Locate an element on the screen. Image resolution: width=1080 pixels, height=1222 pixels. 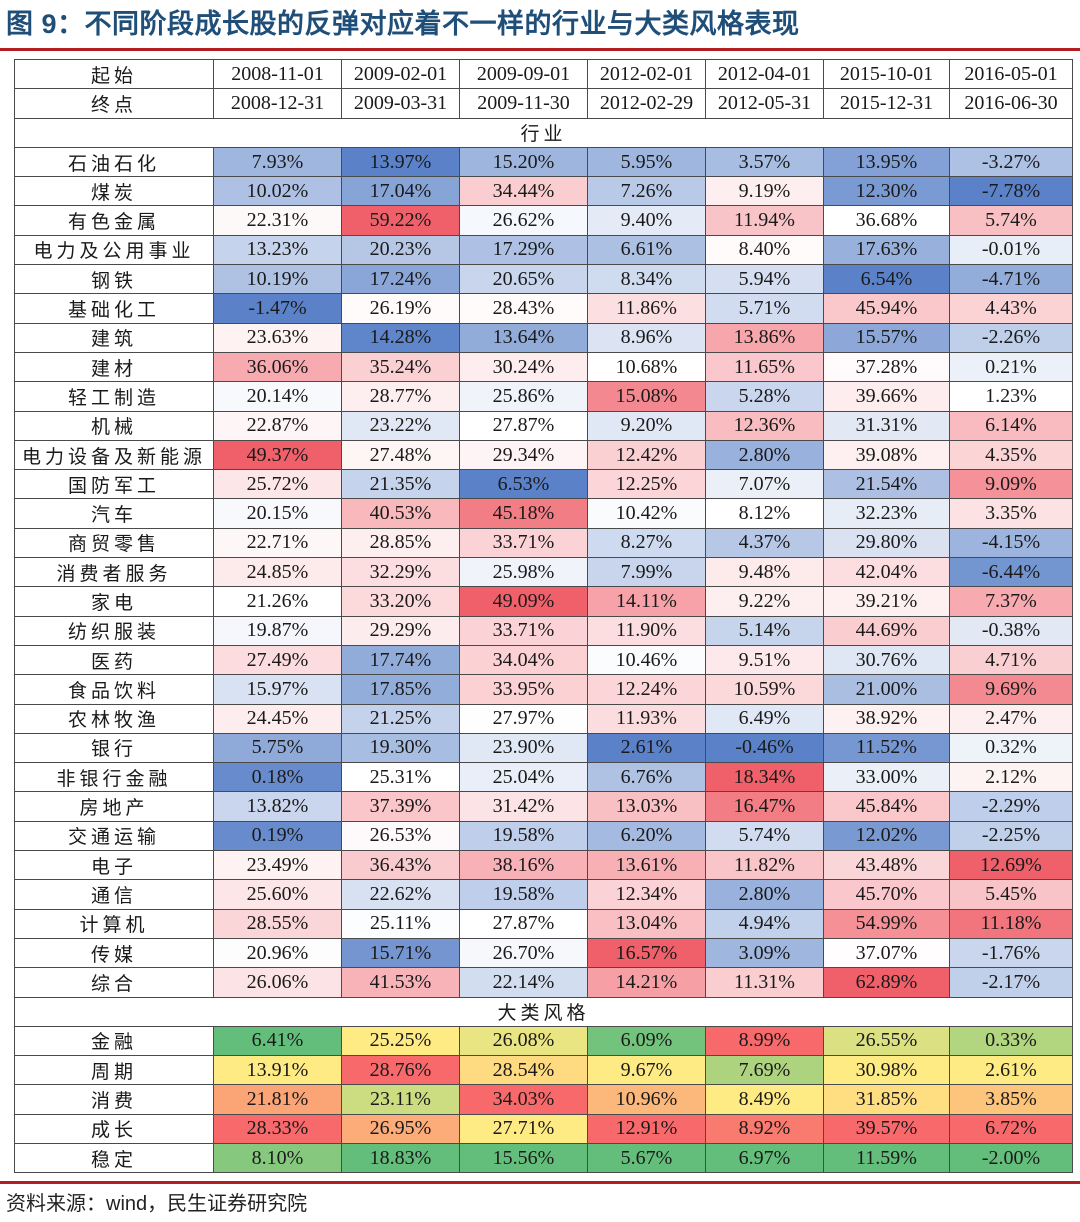
value-cell: 0.19% is located at coordinates (277, 836).